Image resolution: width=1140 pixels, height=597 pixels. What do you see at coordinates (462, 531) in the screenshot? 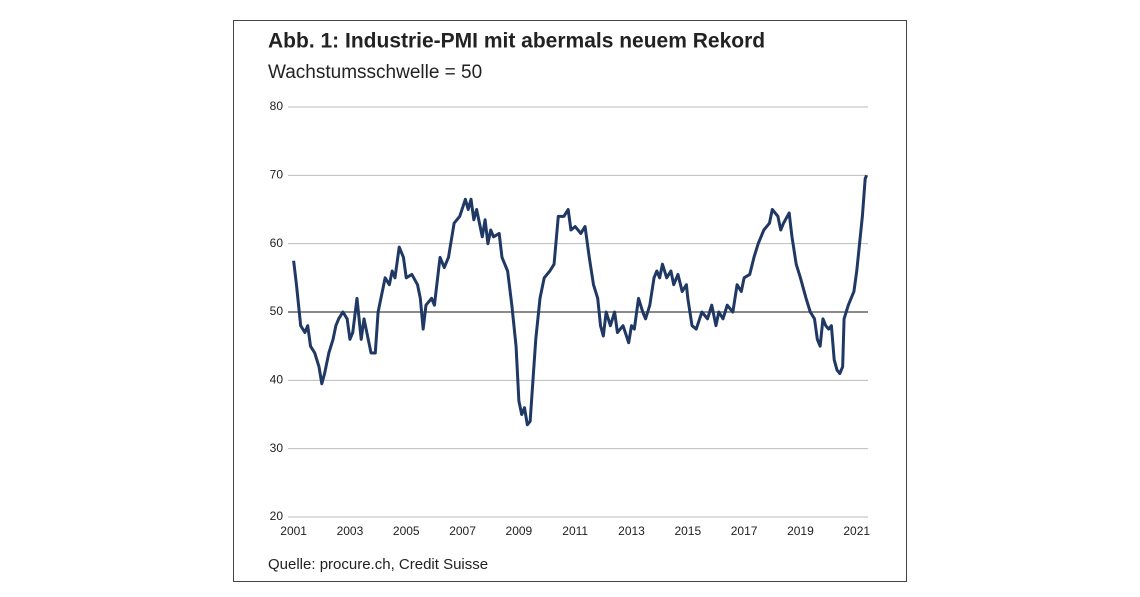
I see `x-tick-label: 2007` at bounding box center [462, 531].